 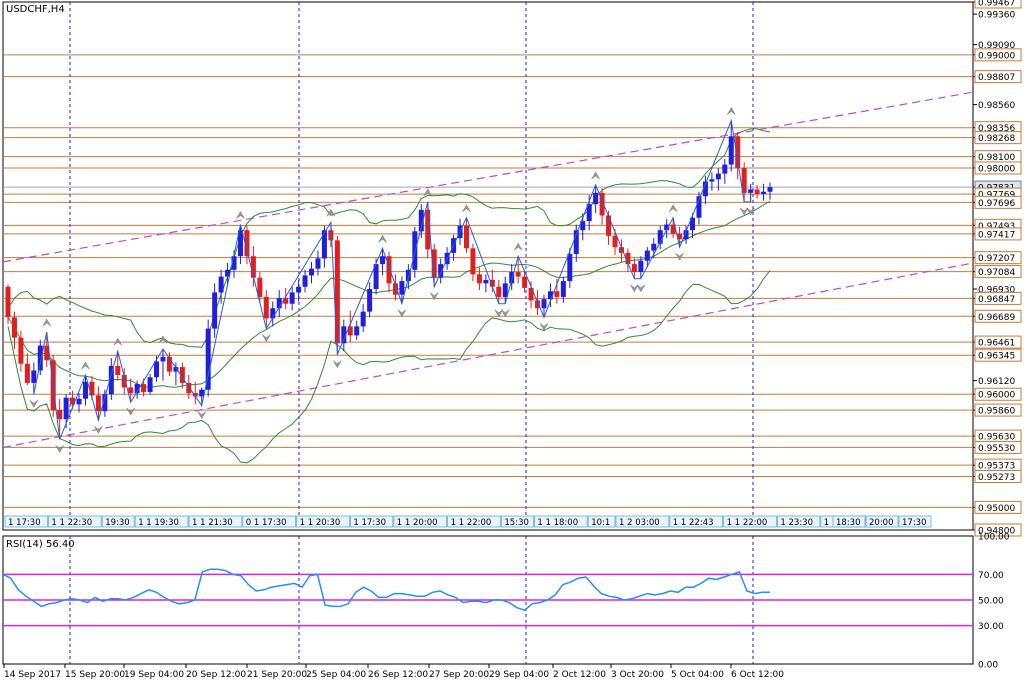 I want to click on session-marker-label: 20:00, so click(x=881, y=523).